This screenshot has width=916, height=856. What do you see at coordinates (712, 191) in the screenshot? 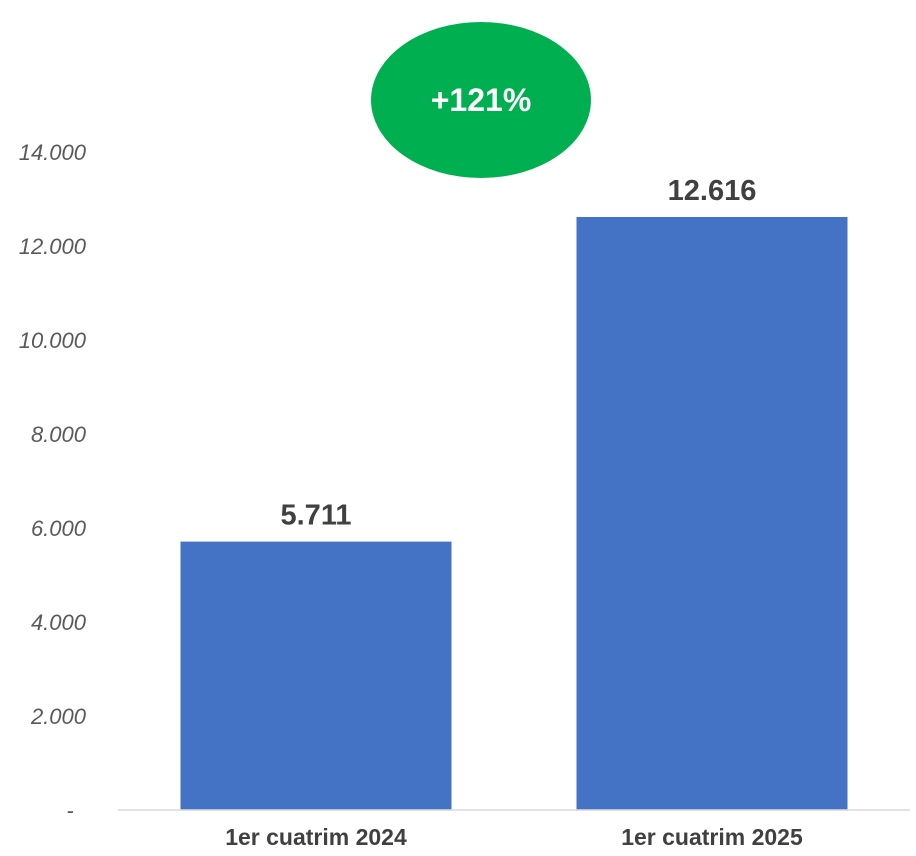
I see `bar-value-label: 12.616` at bounding box center [712, 191].